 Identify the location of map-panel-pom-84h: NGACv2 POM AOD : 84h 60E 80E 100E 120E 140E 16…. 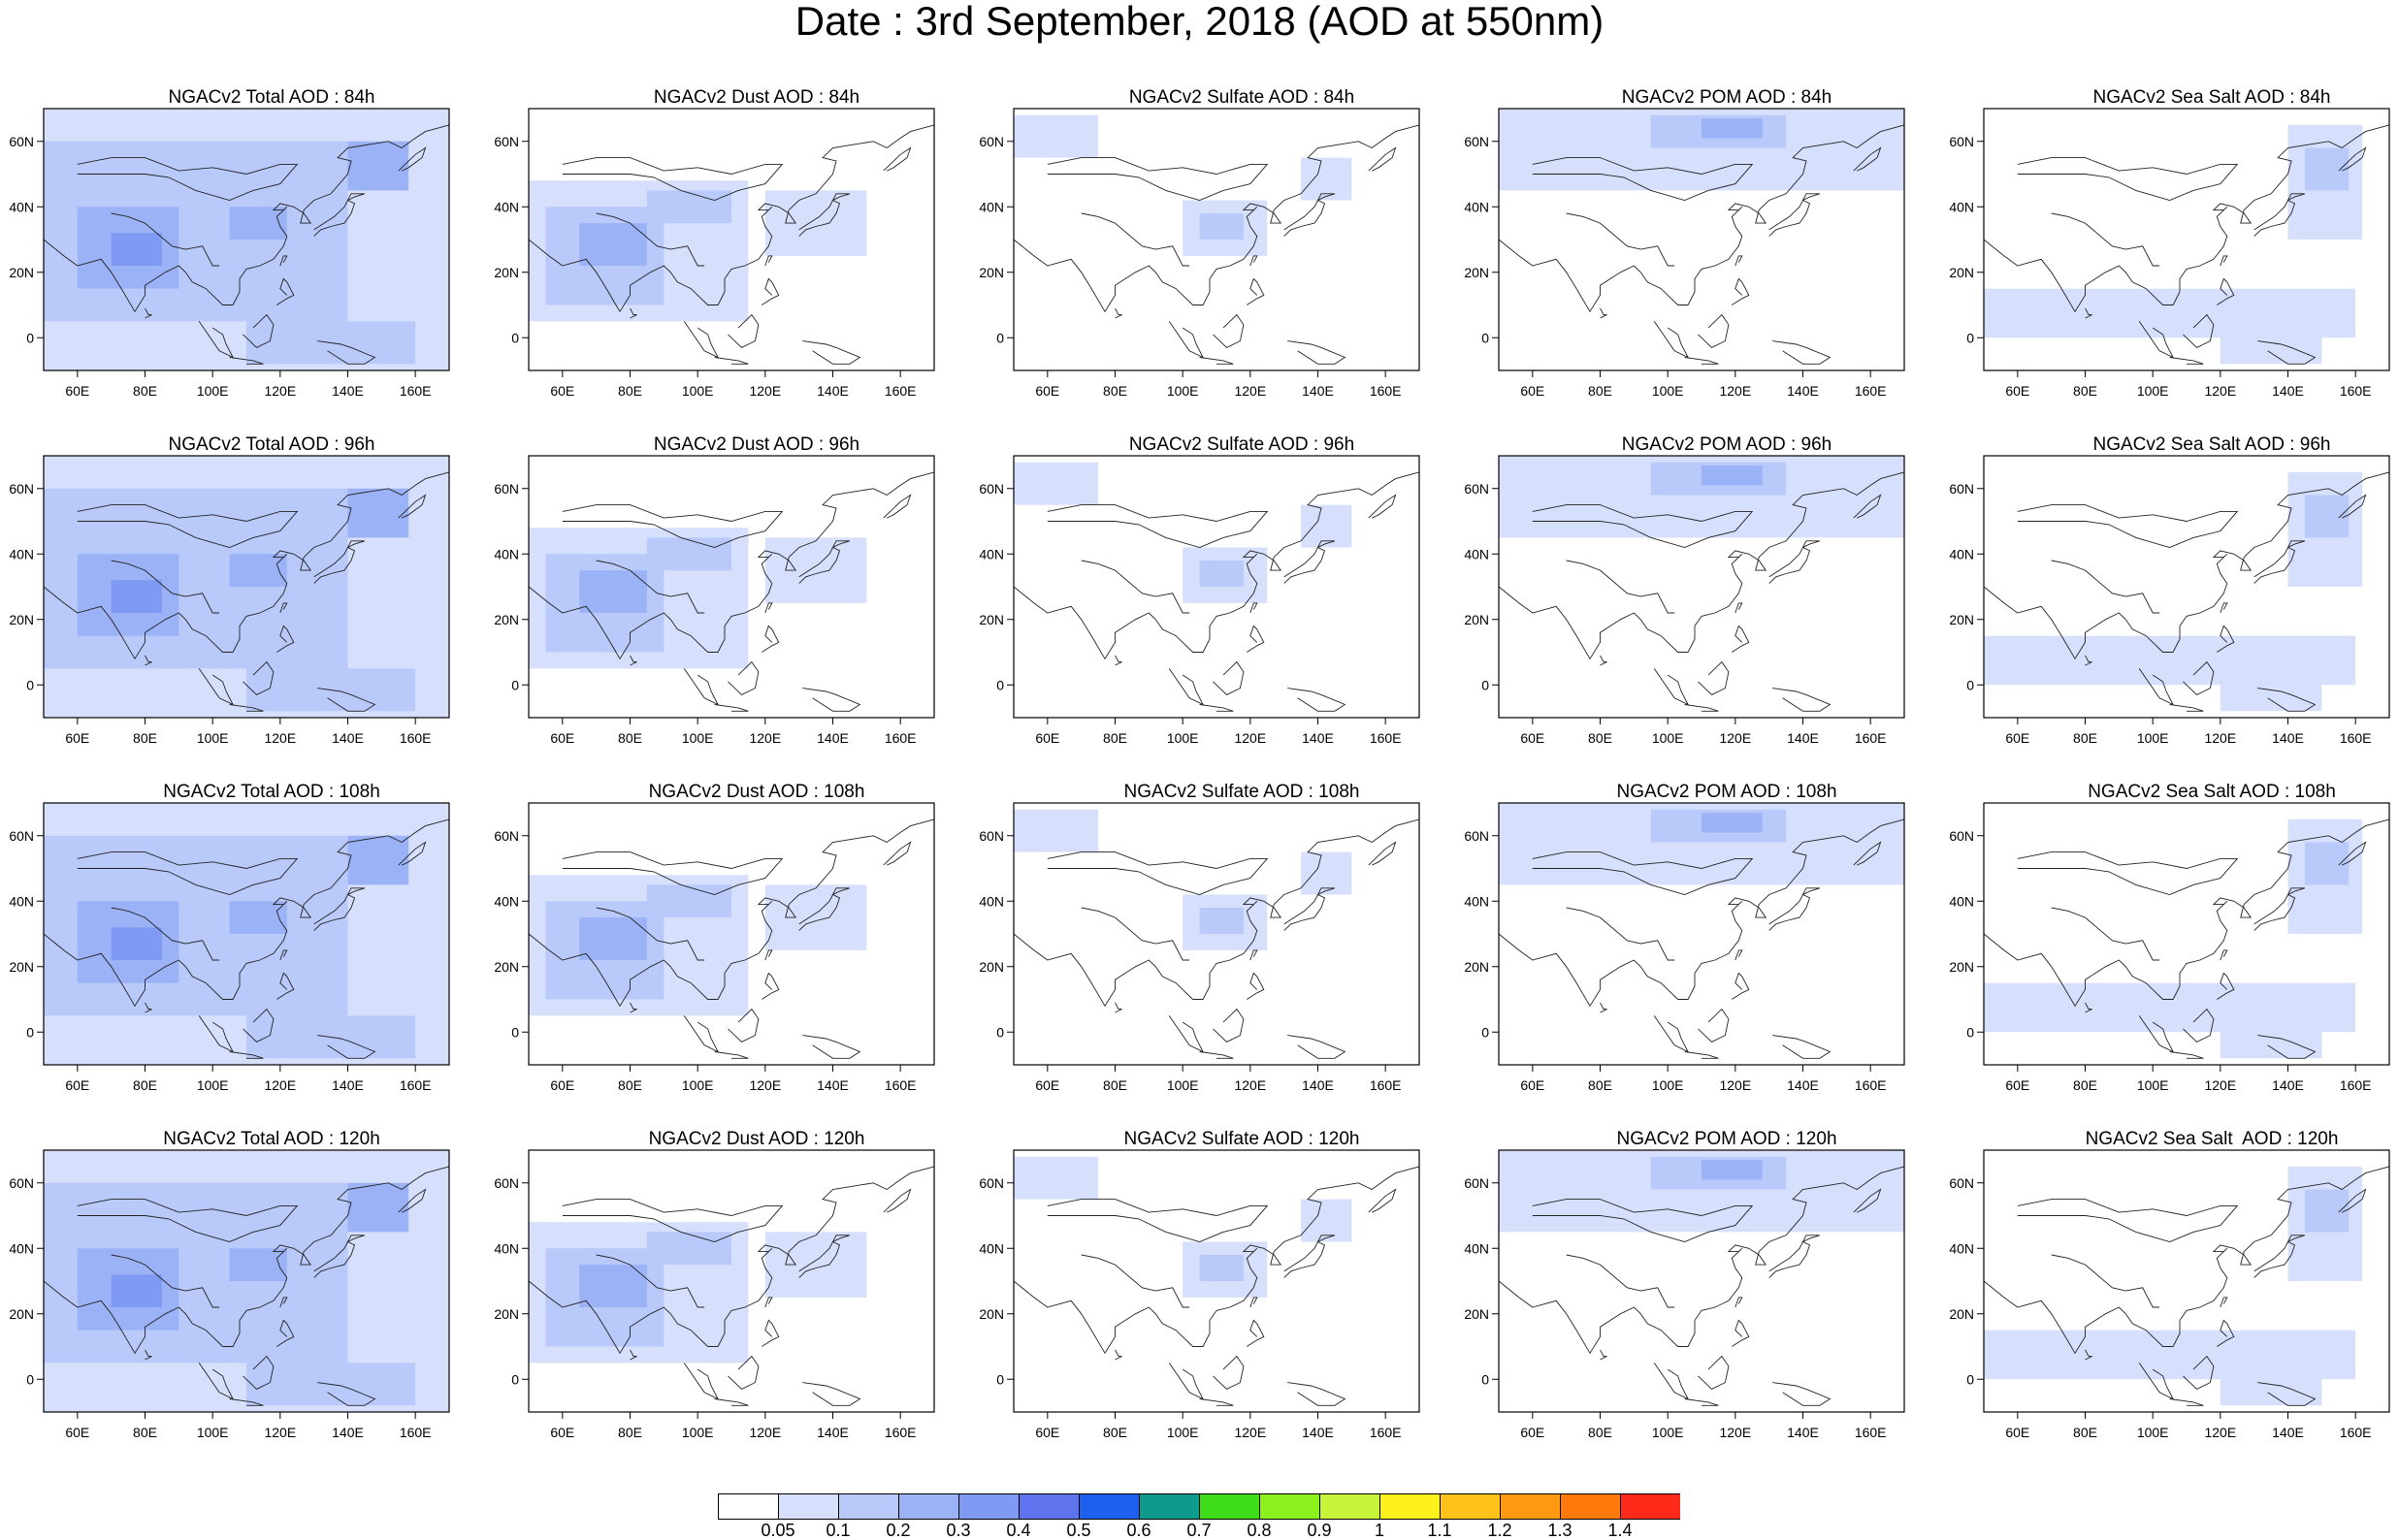
(1724, 249).